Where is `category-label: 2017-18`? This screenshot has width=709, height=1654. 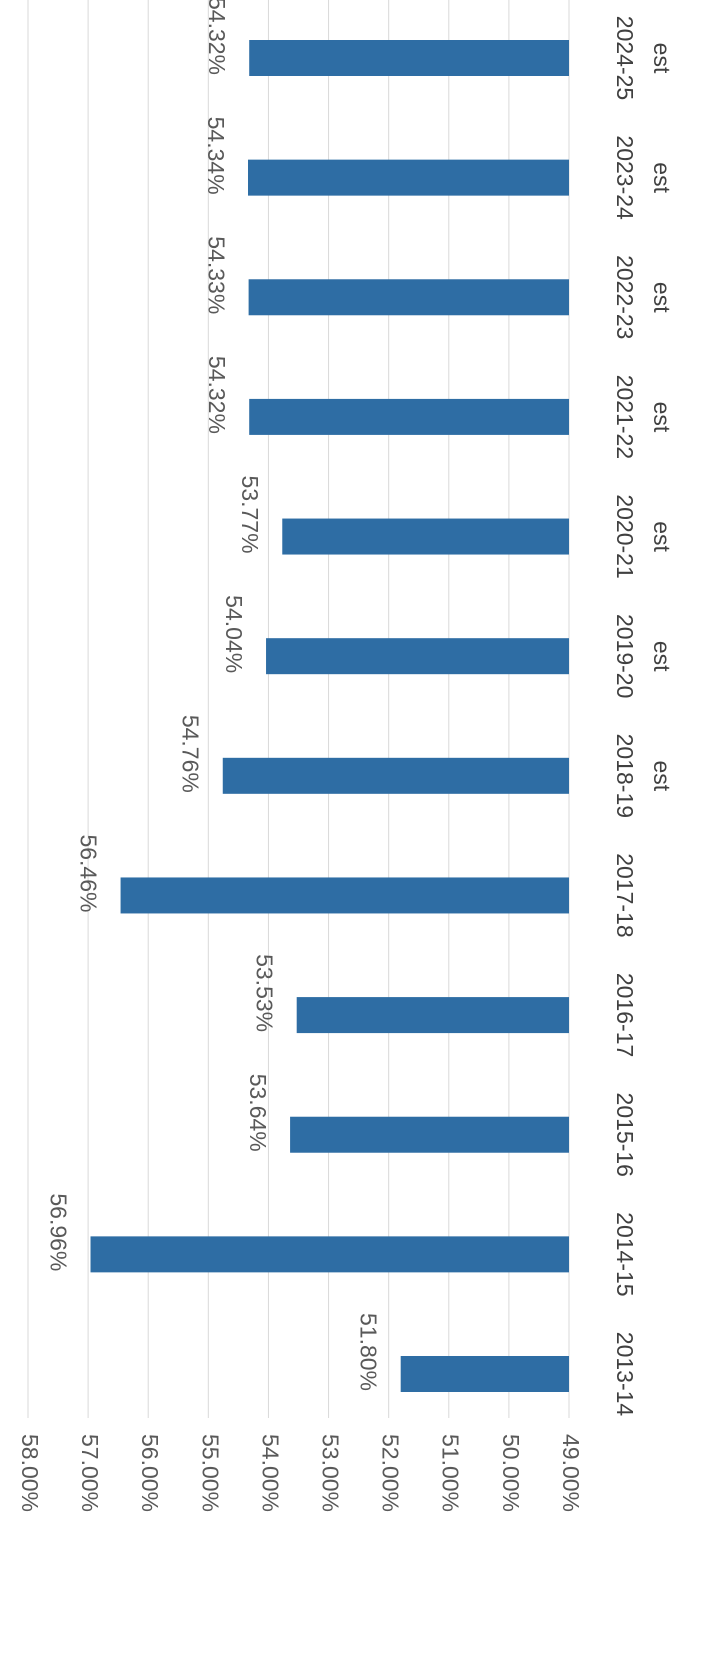 category-label: 2017-18 is located at coordinates (625, 895).